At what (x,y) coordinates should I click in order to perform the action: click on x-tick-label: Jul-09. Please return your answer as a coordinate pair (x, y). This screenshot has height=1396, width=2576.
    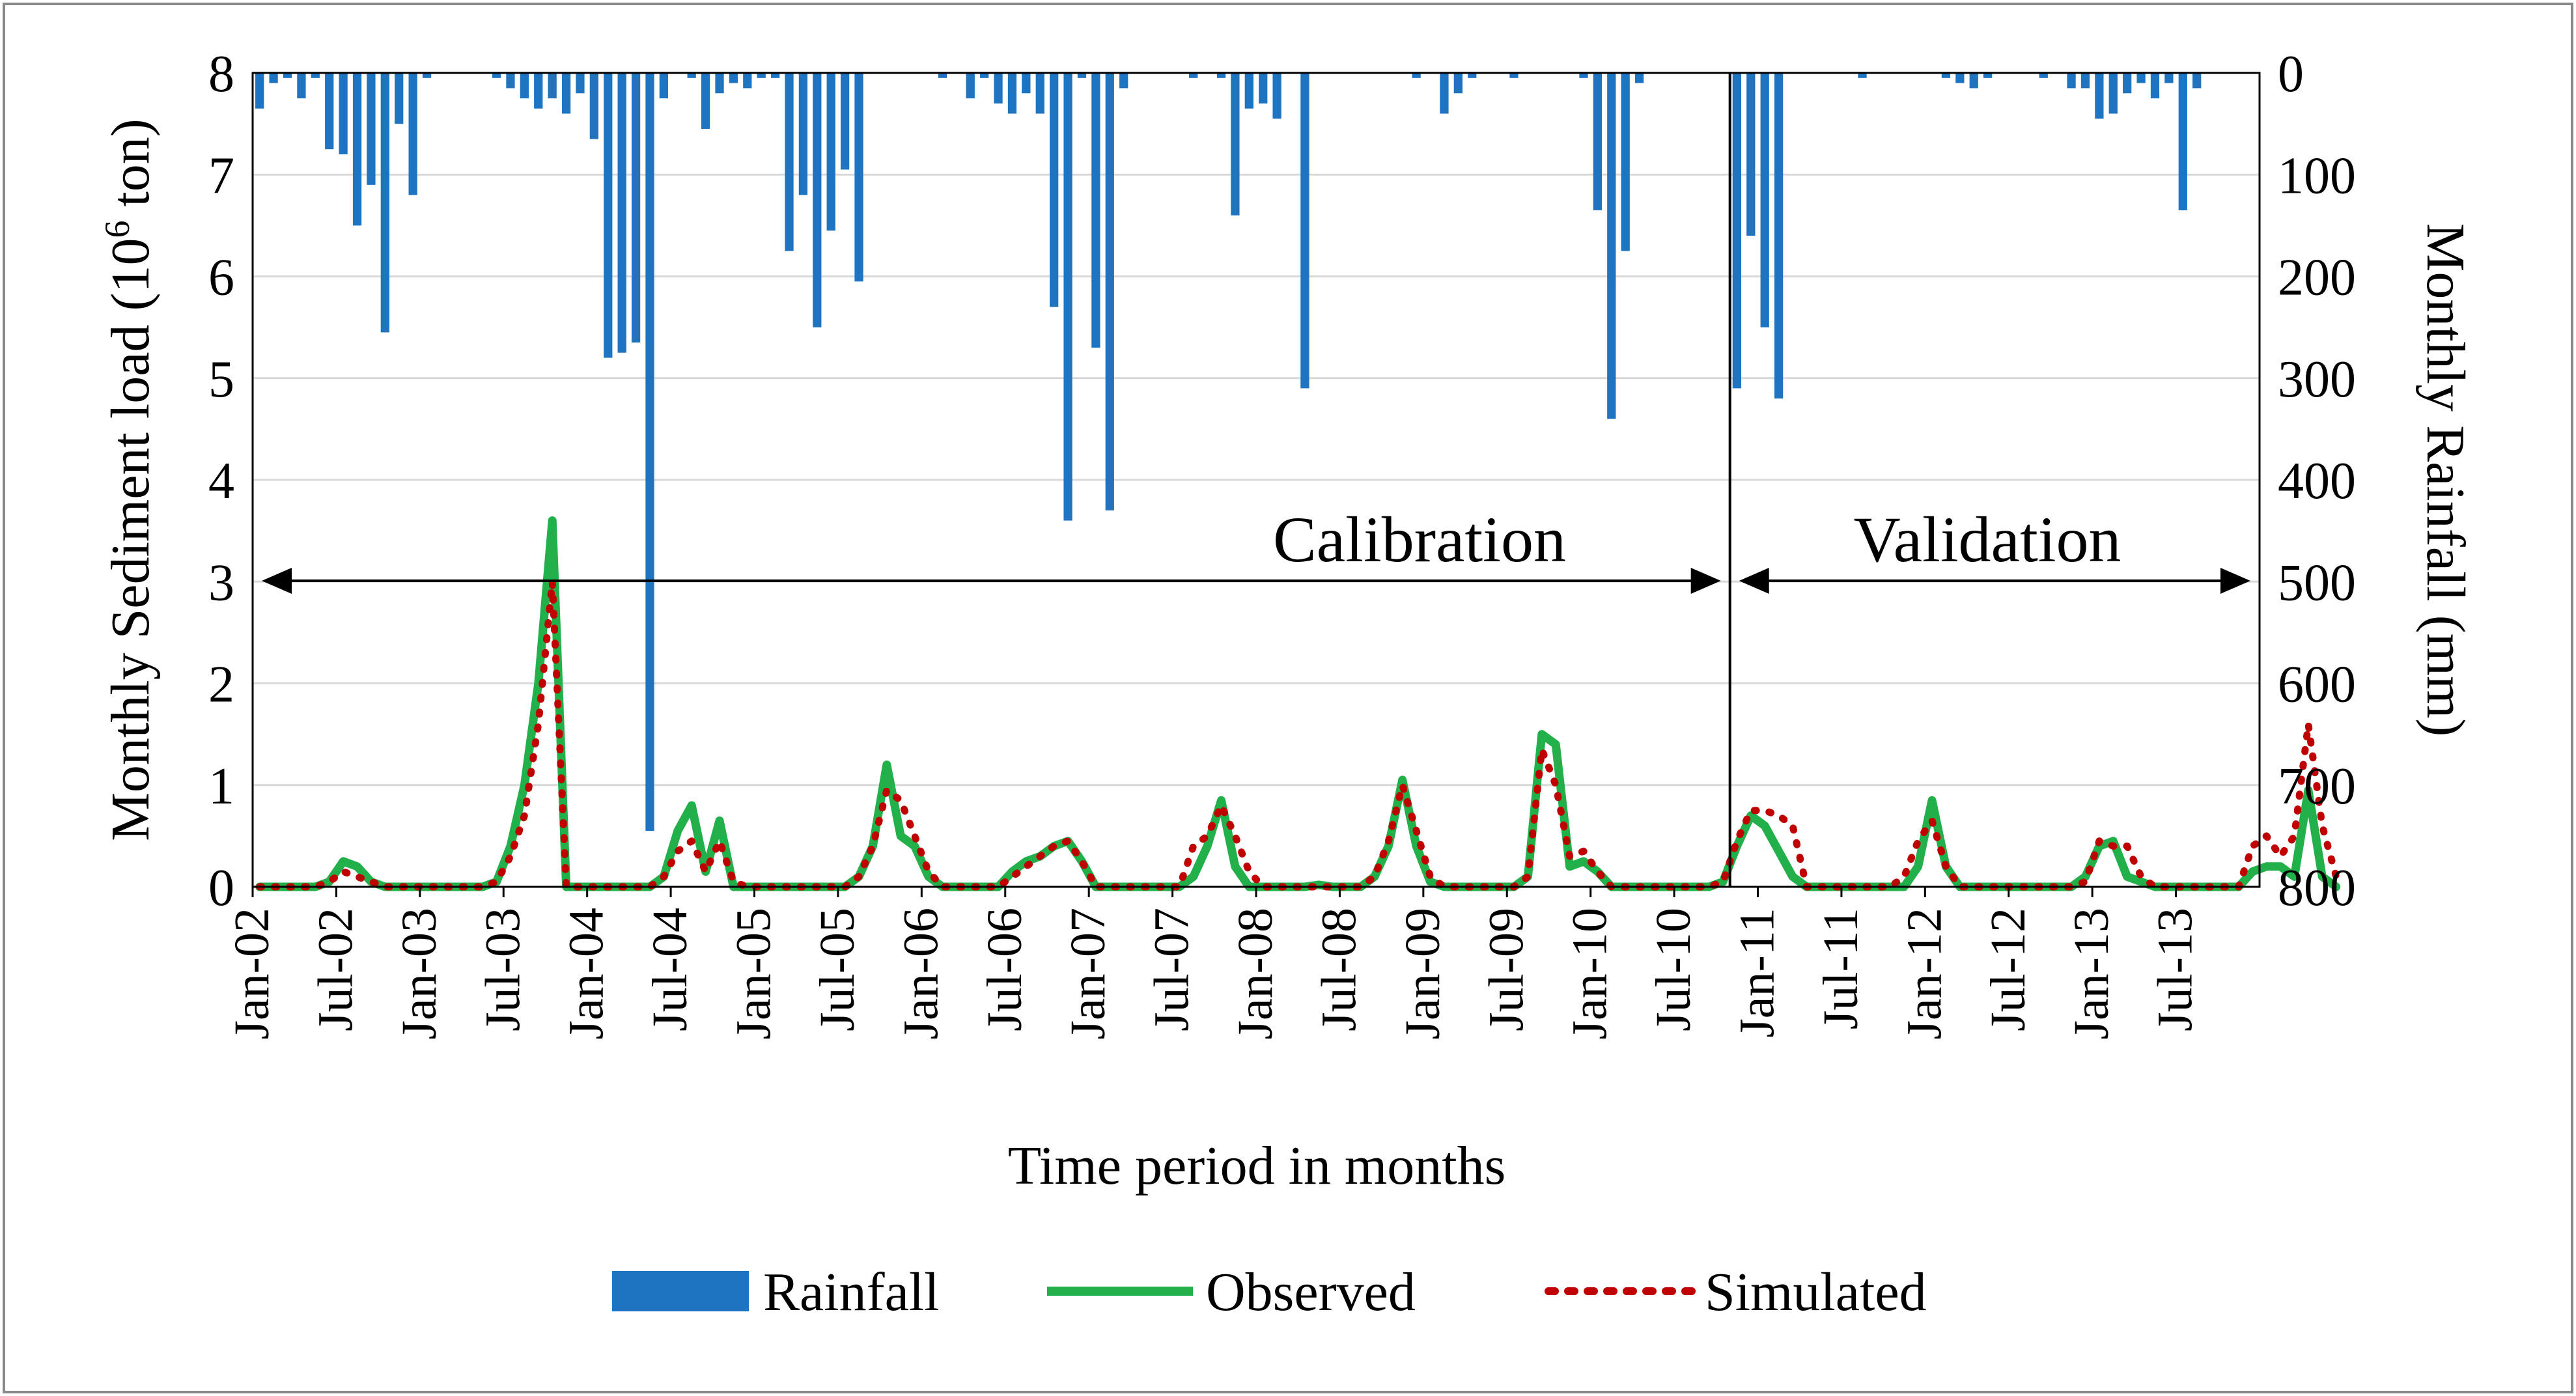
    Looking at the image, I should click on (1506, 969).